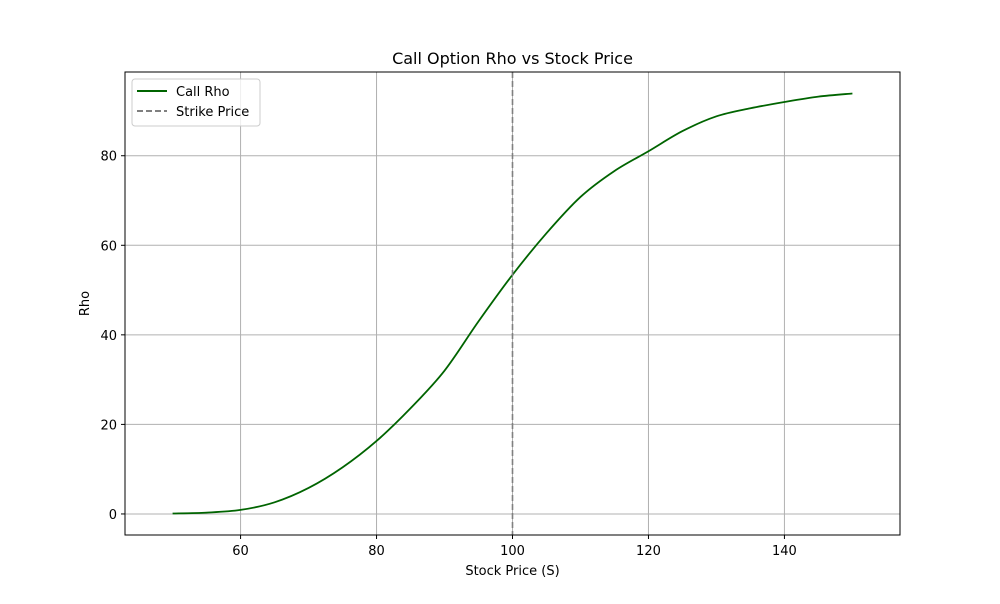 The image size is (1000, 604). What do you see at coordinates (784, 551) in the screenshot?
I see `x-tick-label: 140` at bounding box center [784, 551].